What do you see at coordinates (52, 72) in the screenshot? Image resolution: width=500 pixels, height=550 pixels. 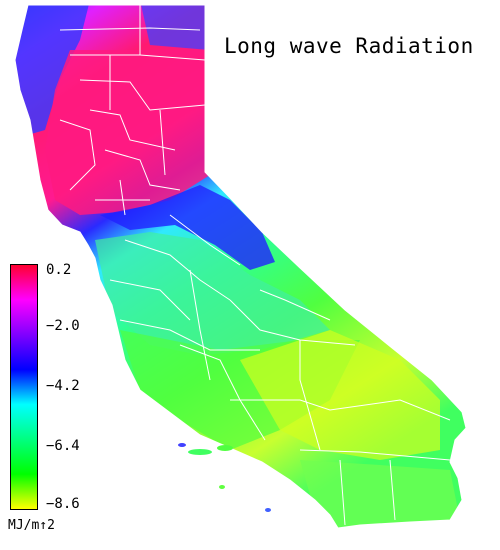 I see `north-coast-region` at bounding box center [52, 72].